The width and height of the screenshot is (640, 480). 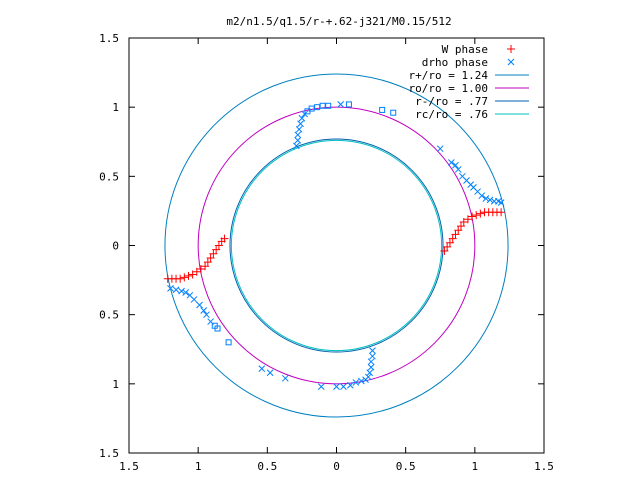 What do you see at coordinates (109, 38) in the screenshot?
I see `y-tick-label: 1.5` at bounding box center [109, 38].